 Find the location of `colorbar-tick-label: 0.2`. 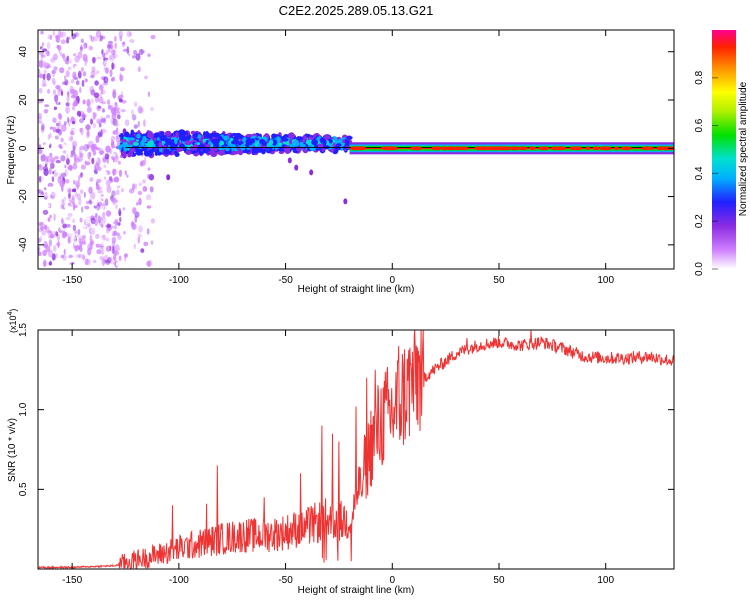

colorbar-tick-label: 0.2 is located at coordinates (699, 221).